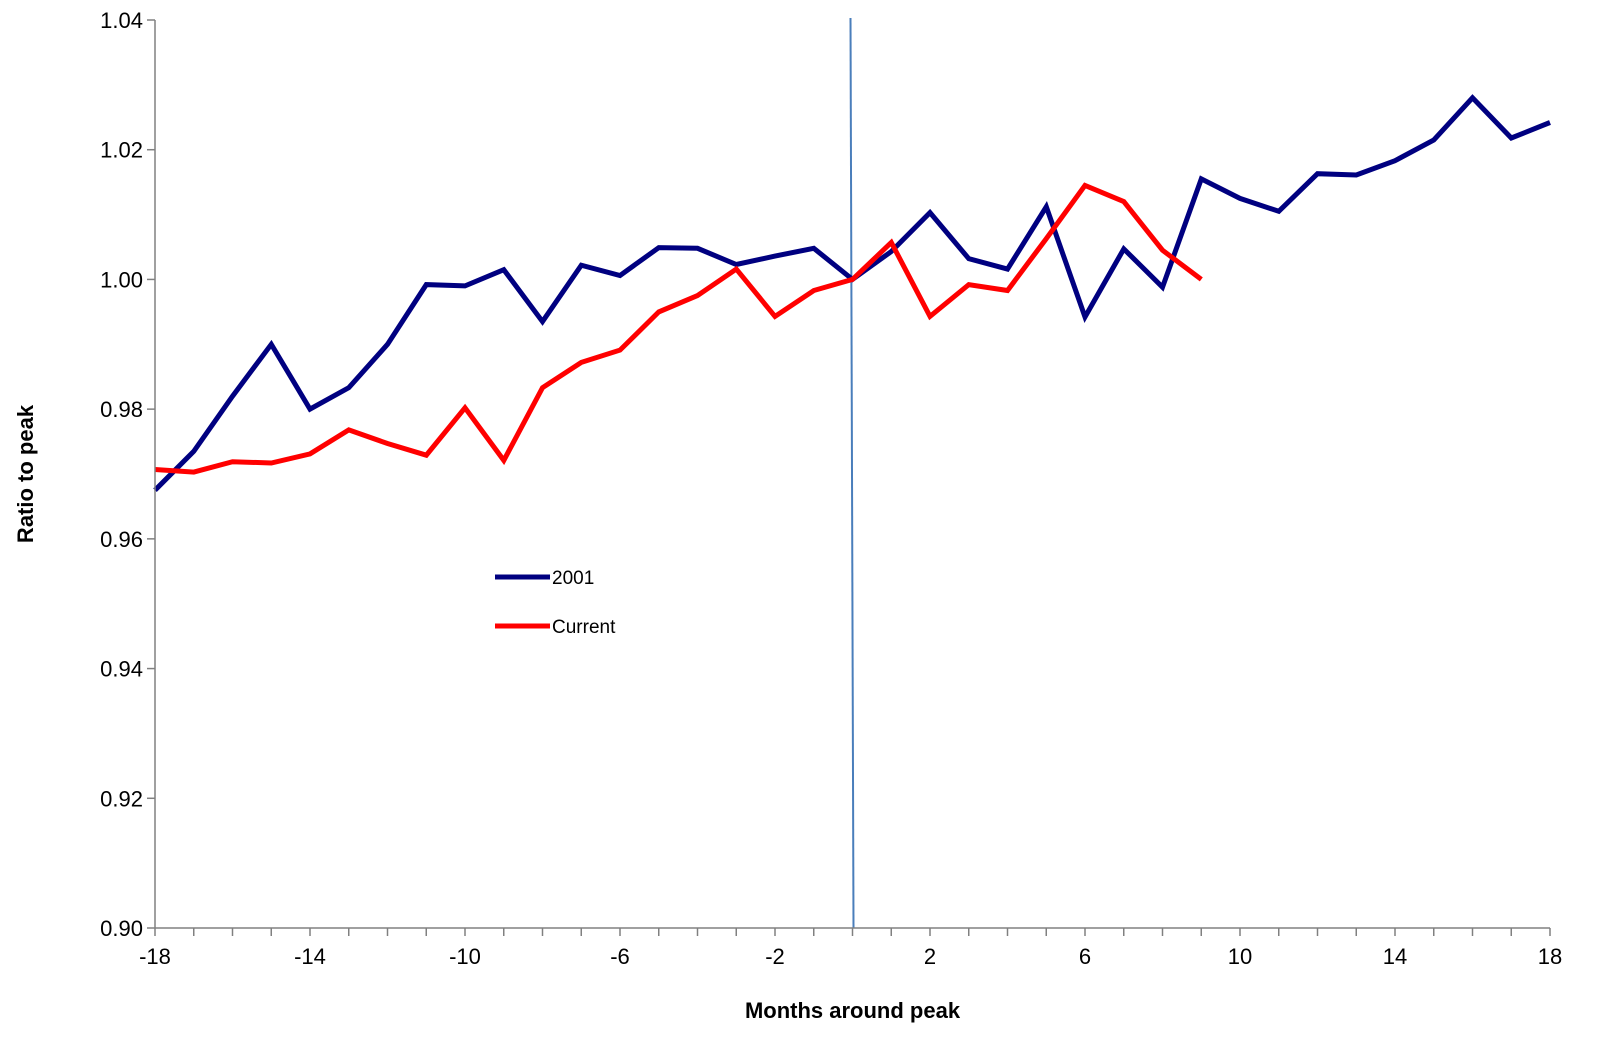 This screenshot has height=1059, width=1597. What do you see at coordinates (25, 473) in the screenshot?
I see `y-axis-title: Ratio to peak` at bounding box center [25, 473].